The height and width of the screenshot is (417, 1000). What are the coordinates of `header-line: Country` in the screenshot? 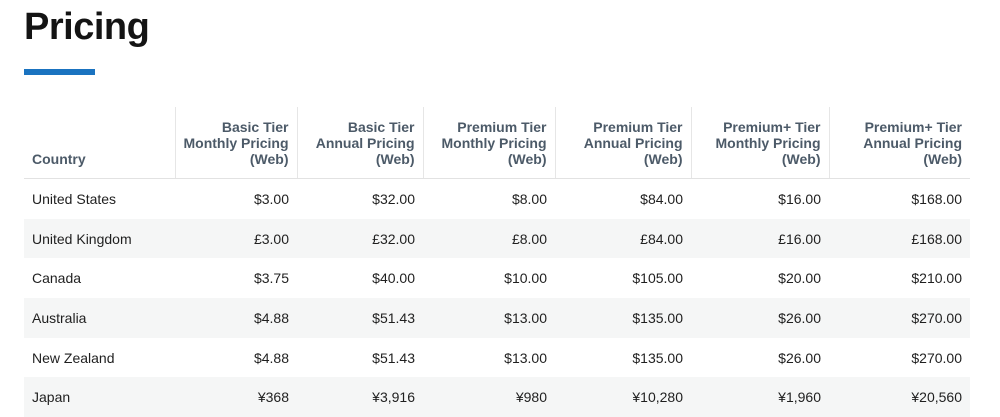 It's located at (59, 159).